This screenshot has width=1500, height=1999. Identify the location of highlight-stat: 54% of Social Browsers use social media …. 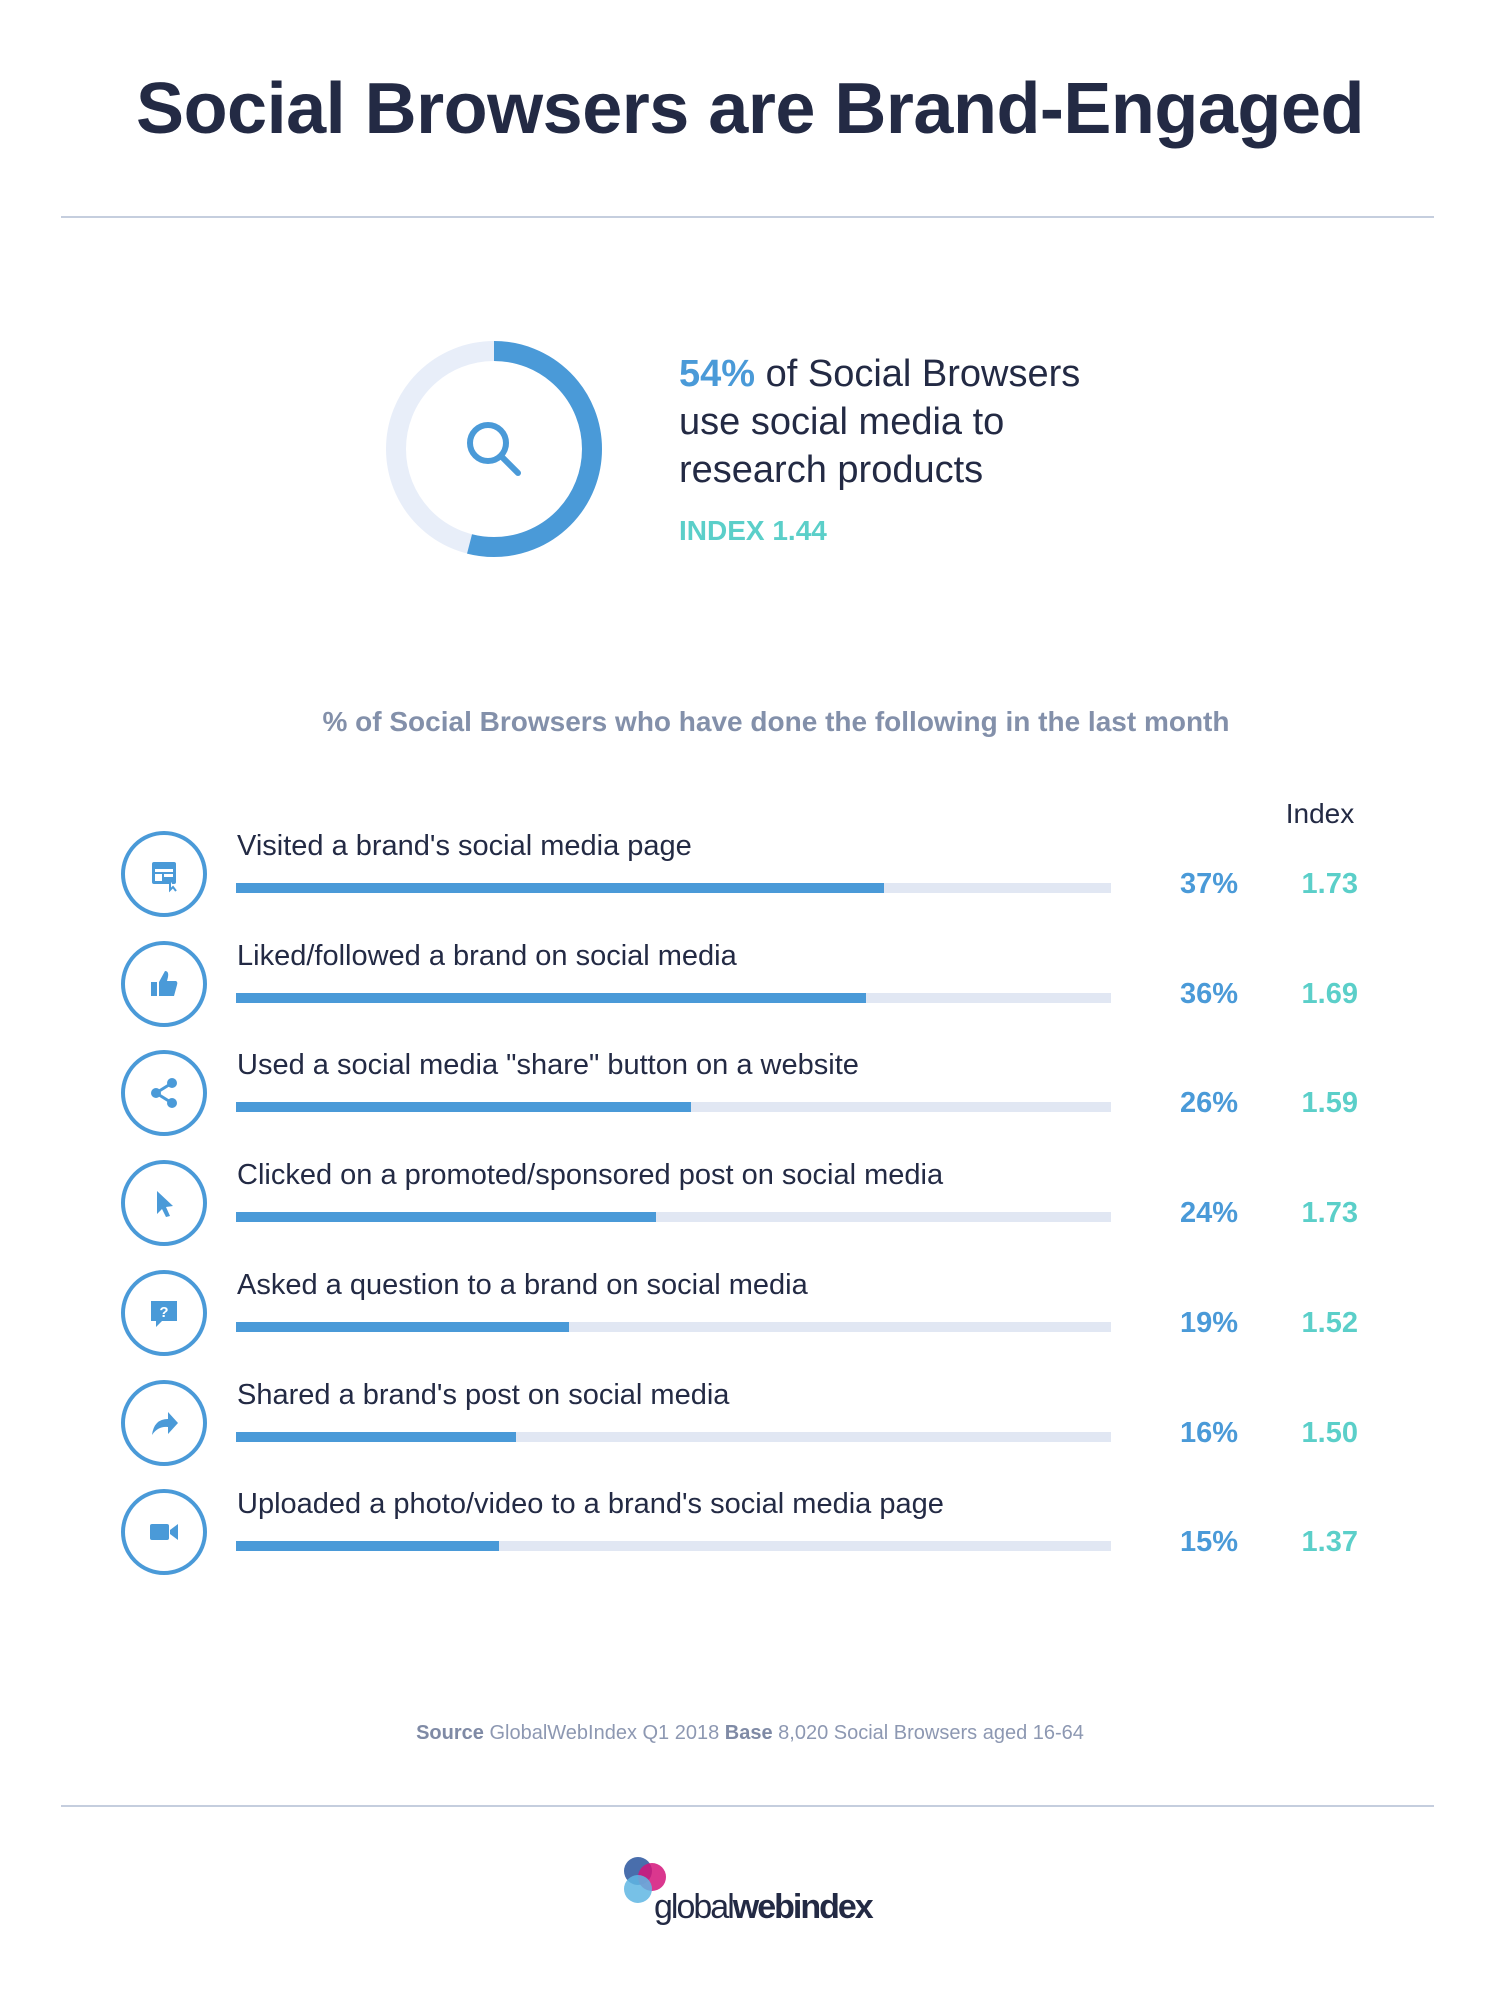
(879, 422).